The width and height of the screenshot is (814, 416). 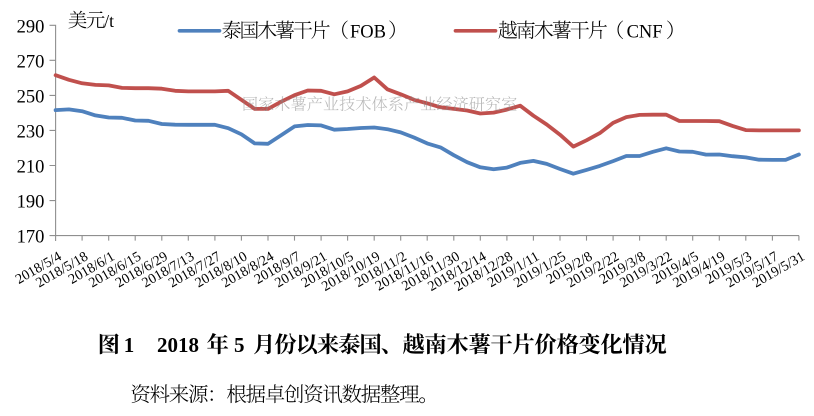 I want to click on svg-text: CNF, so click(x=645, y=32).